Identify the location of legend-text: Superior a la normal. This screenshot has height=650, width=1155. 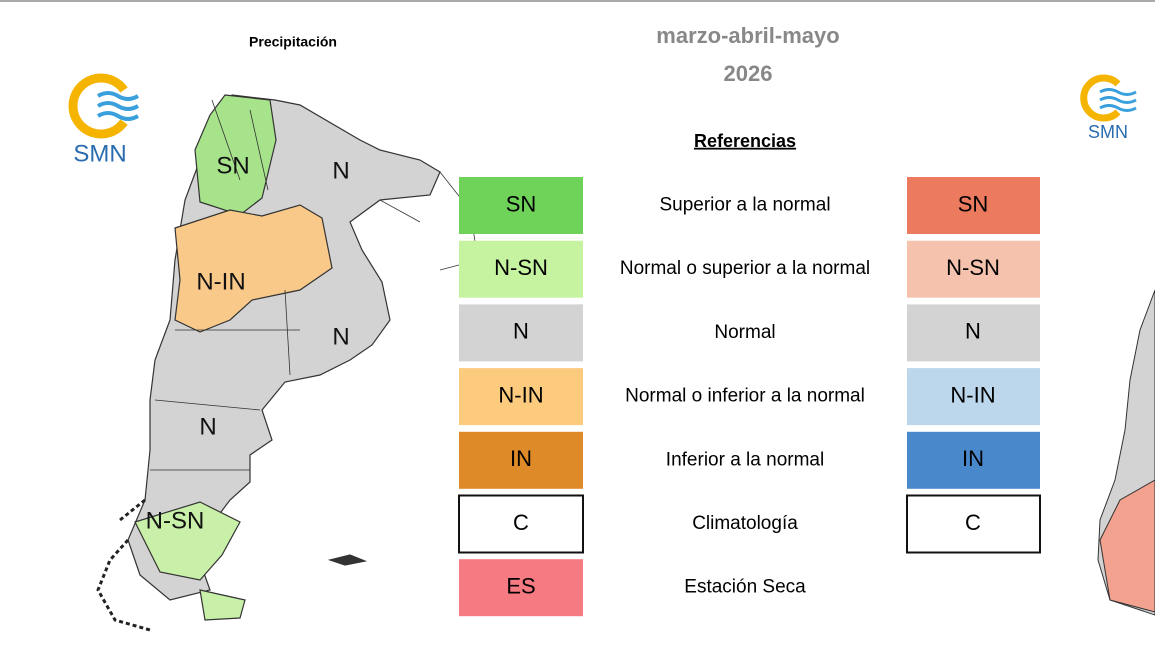
(744, 205).